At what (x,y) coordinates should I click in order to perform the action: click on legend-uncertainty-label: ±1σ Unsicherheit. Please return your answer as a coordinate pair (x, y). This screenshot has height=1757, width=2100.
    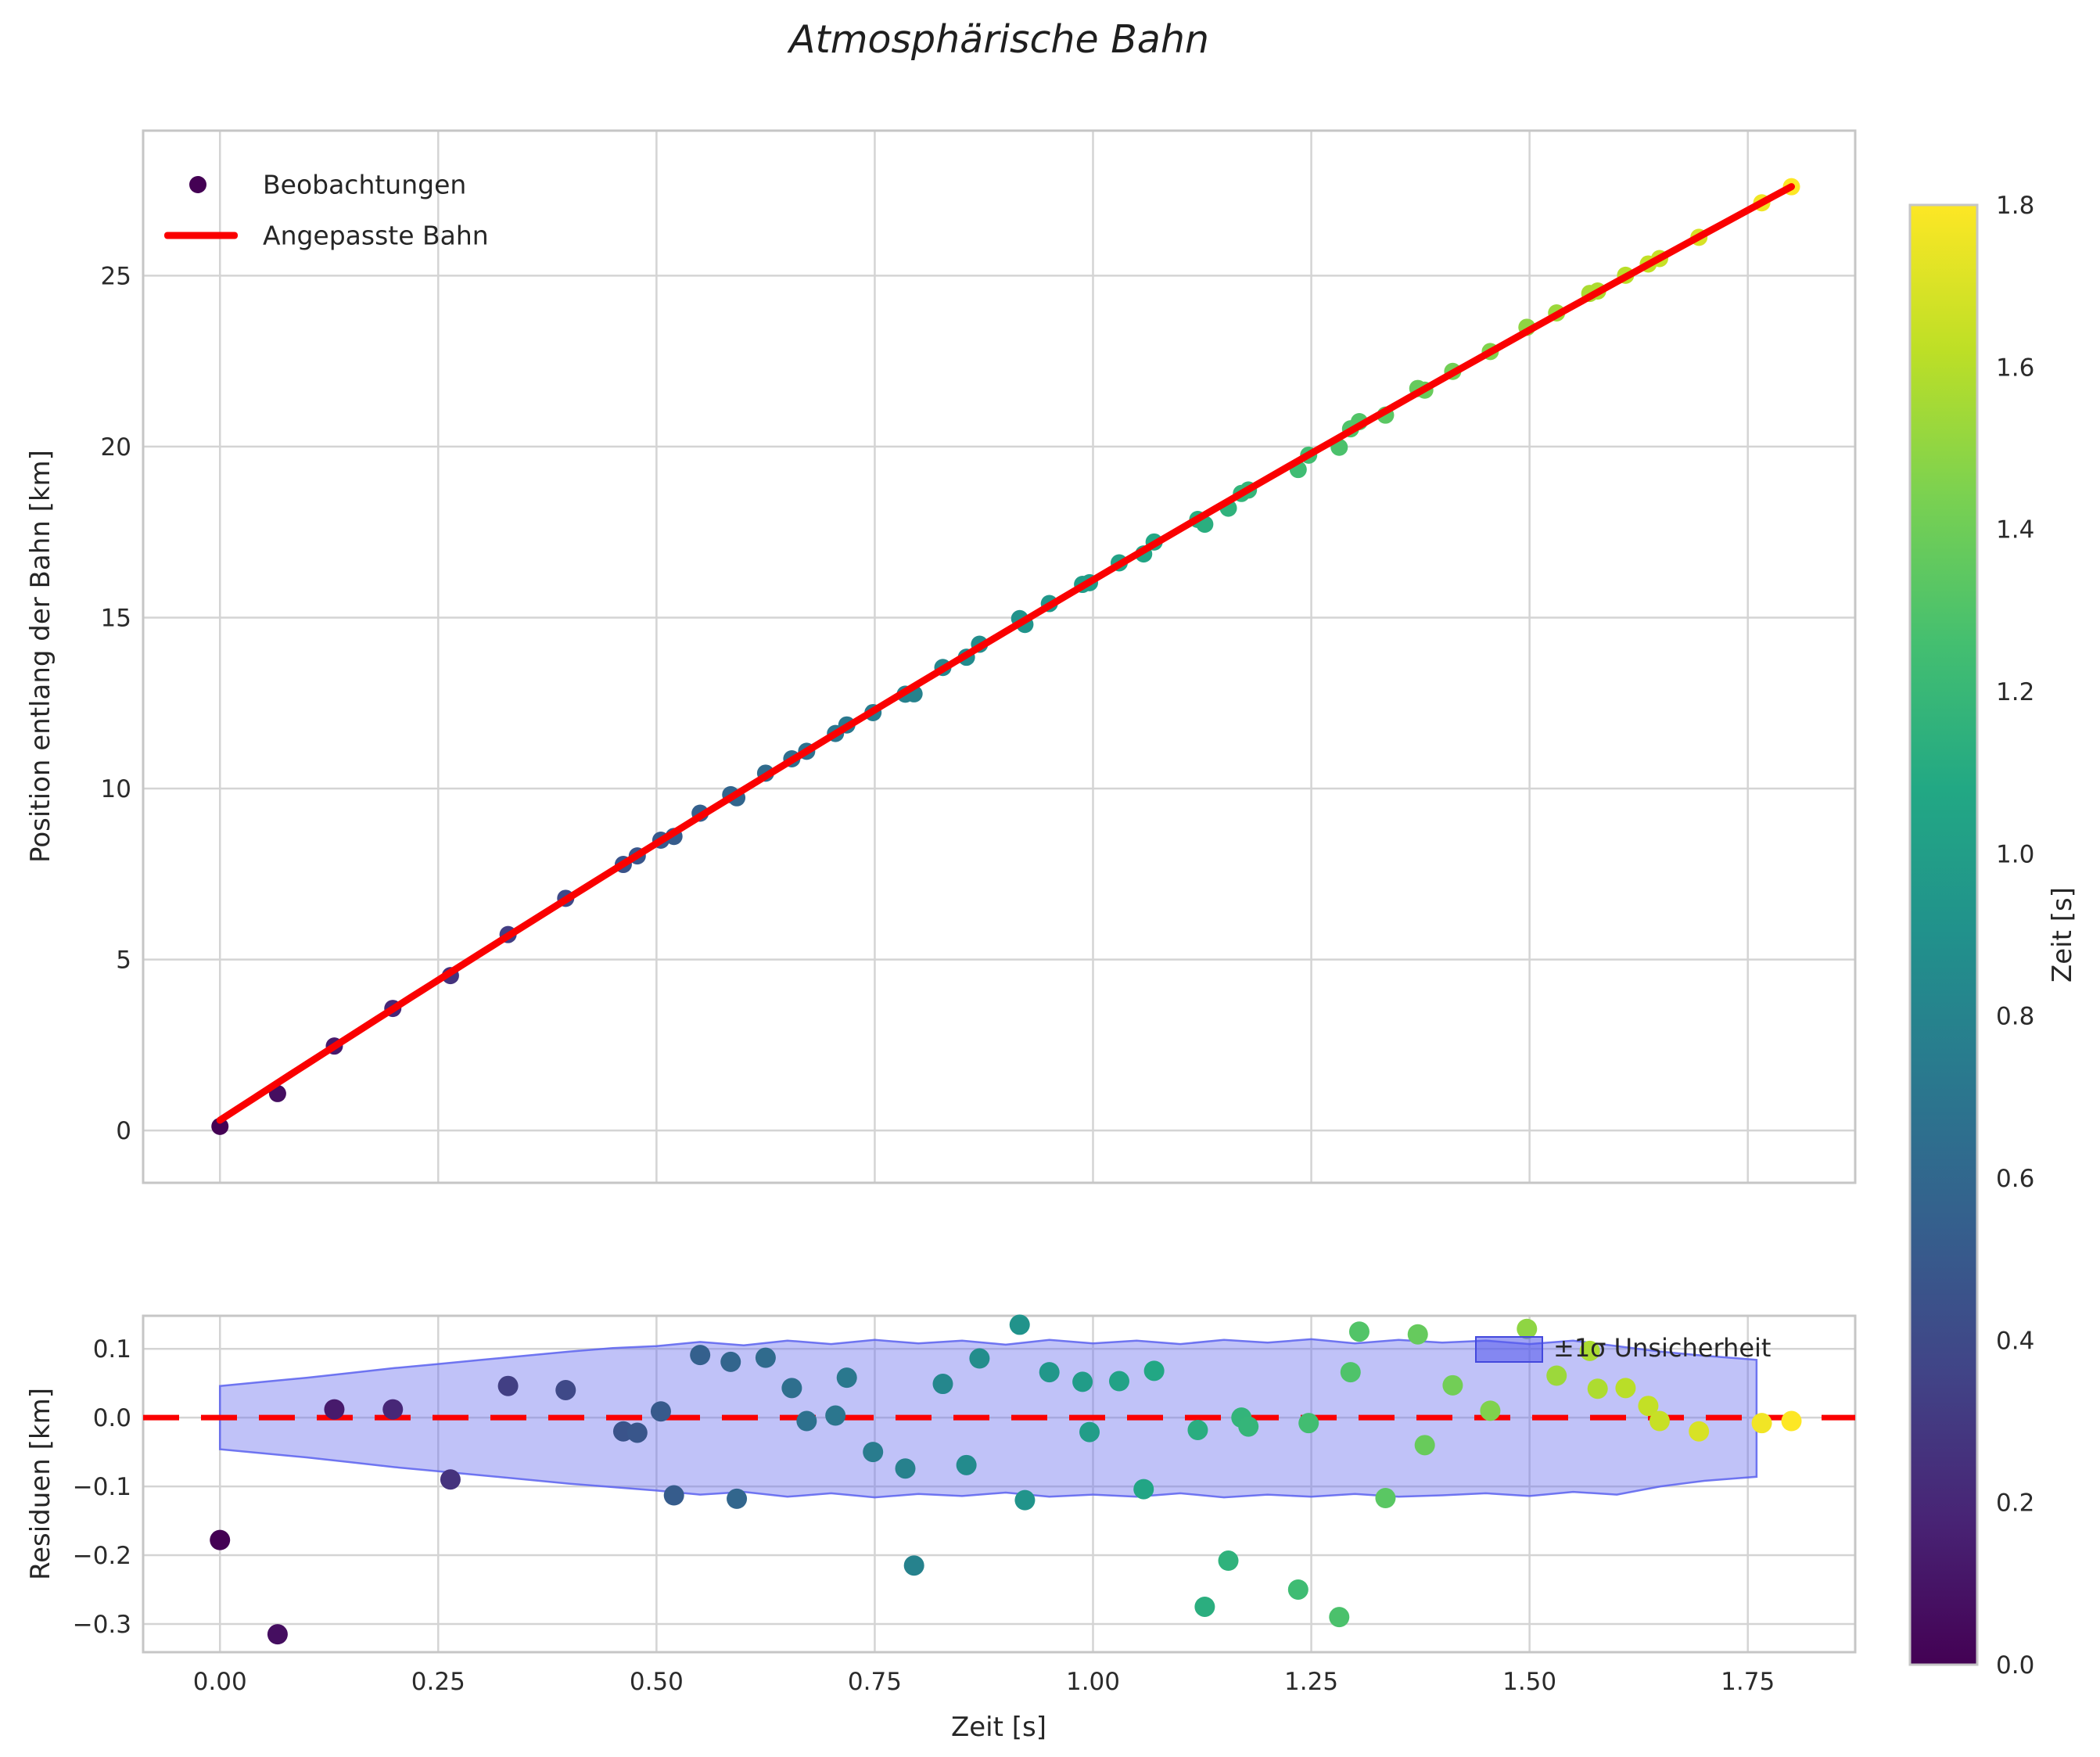
    Looking at the image, I should click on (1662, 1348).